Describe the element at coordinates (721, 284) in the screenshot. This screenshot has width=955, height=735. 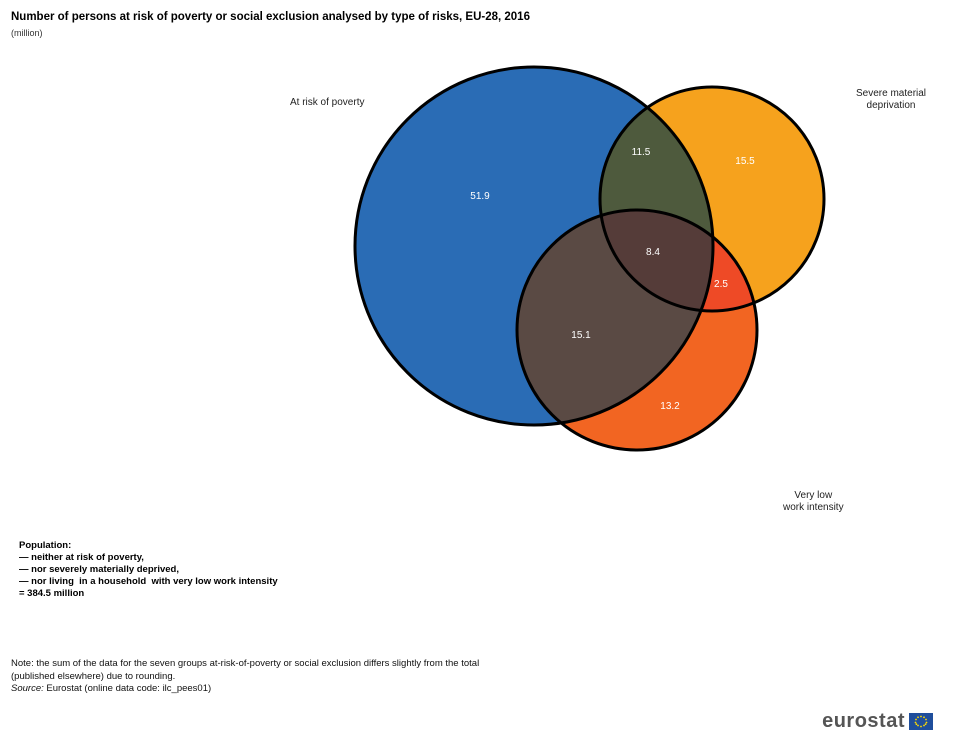
I see `value-deprivation-work: 2.5` at that location.